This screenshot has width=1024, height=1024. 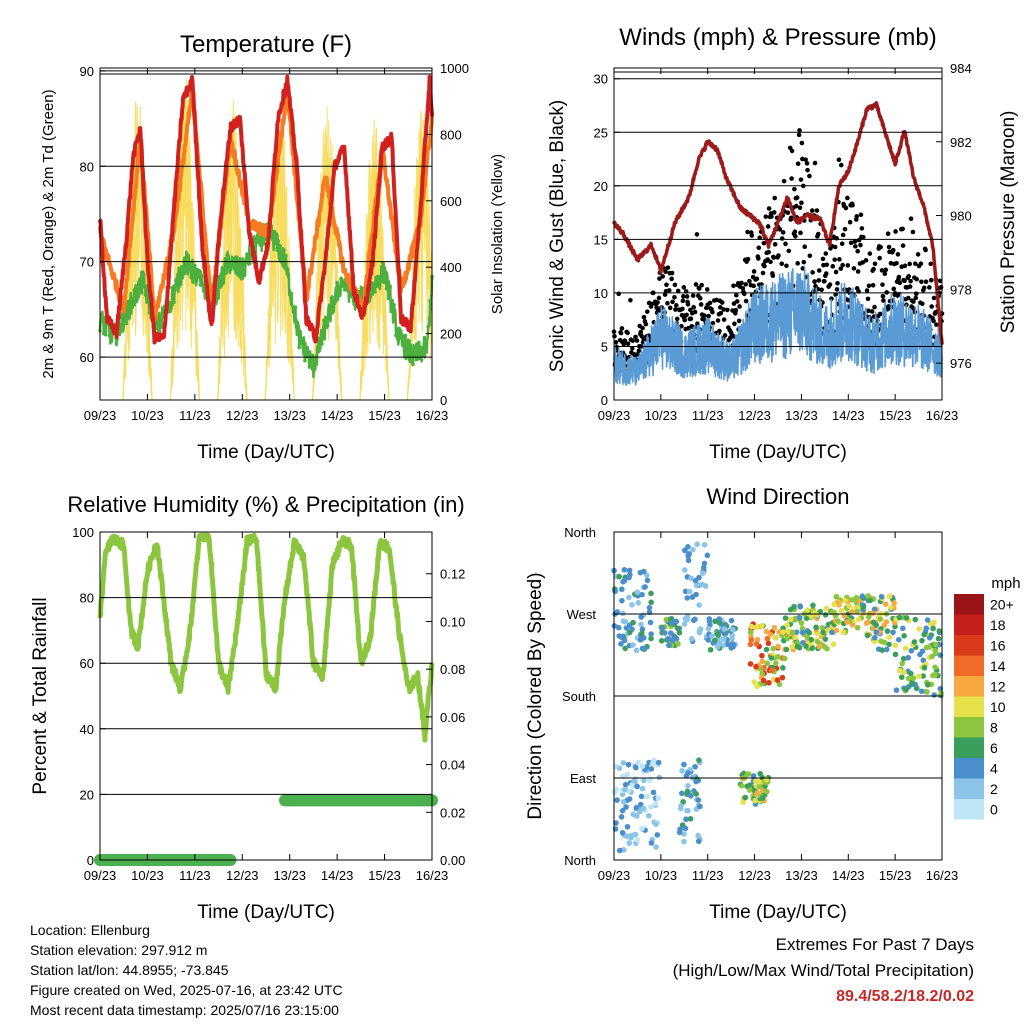 I want to click on humidity-y2tick-label: 0.04, so click(x=452, y=765).